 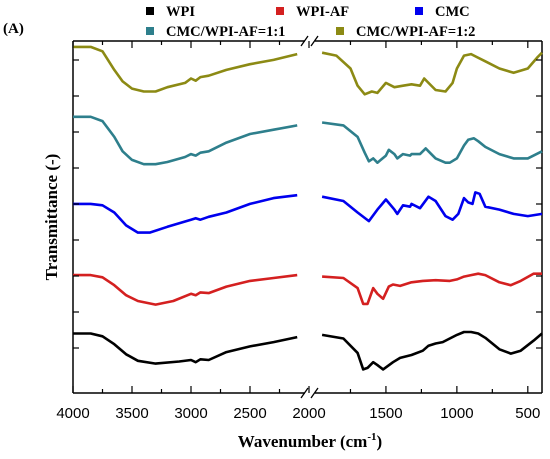 I want to click on x-tick-label: 500, so click(x=527, y=413).